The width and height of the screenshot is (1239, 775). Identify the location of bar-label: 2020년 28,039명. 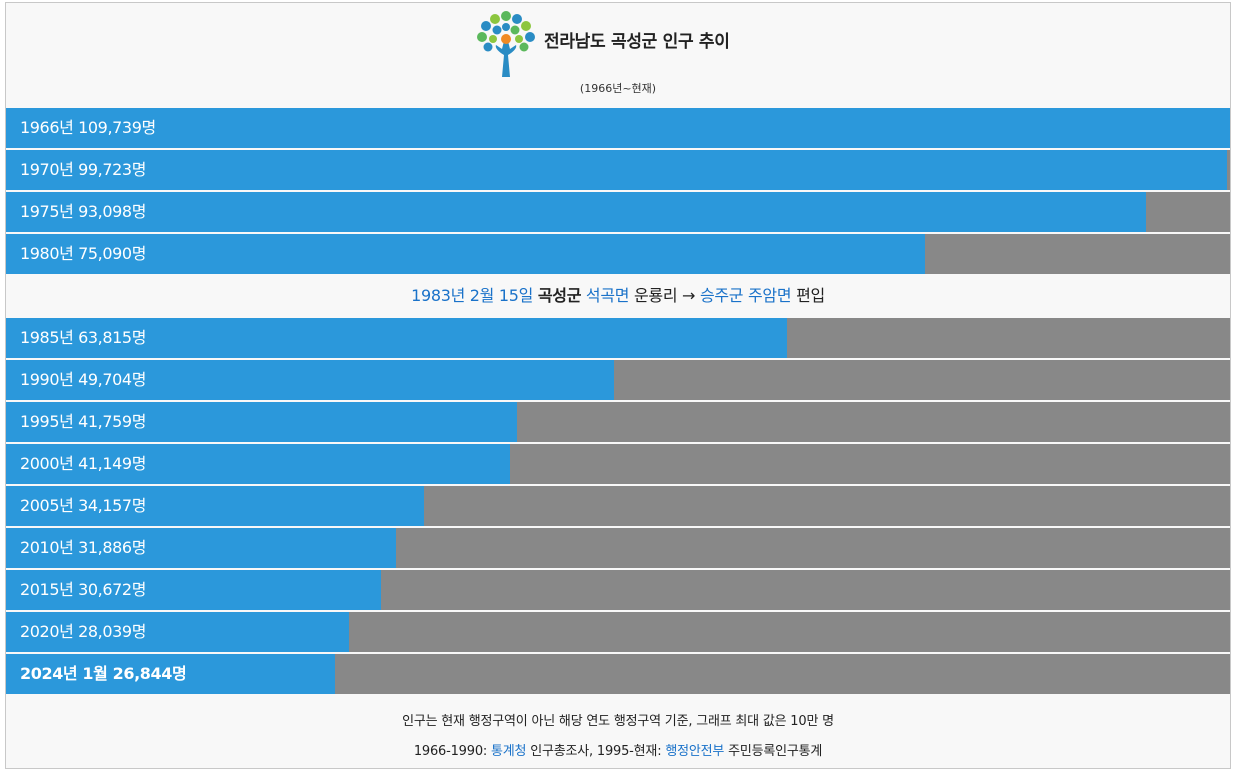
(83, 631).